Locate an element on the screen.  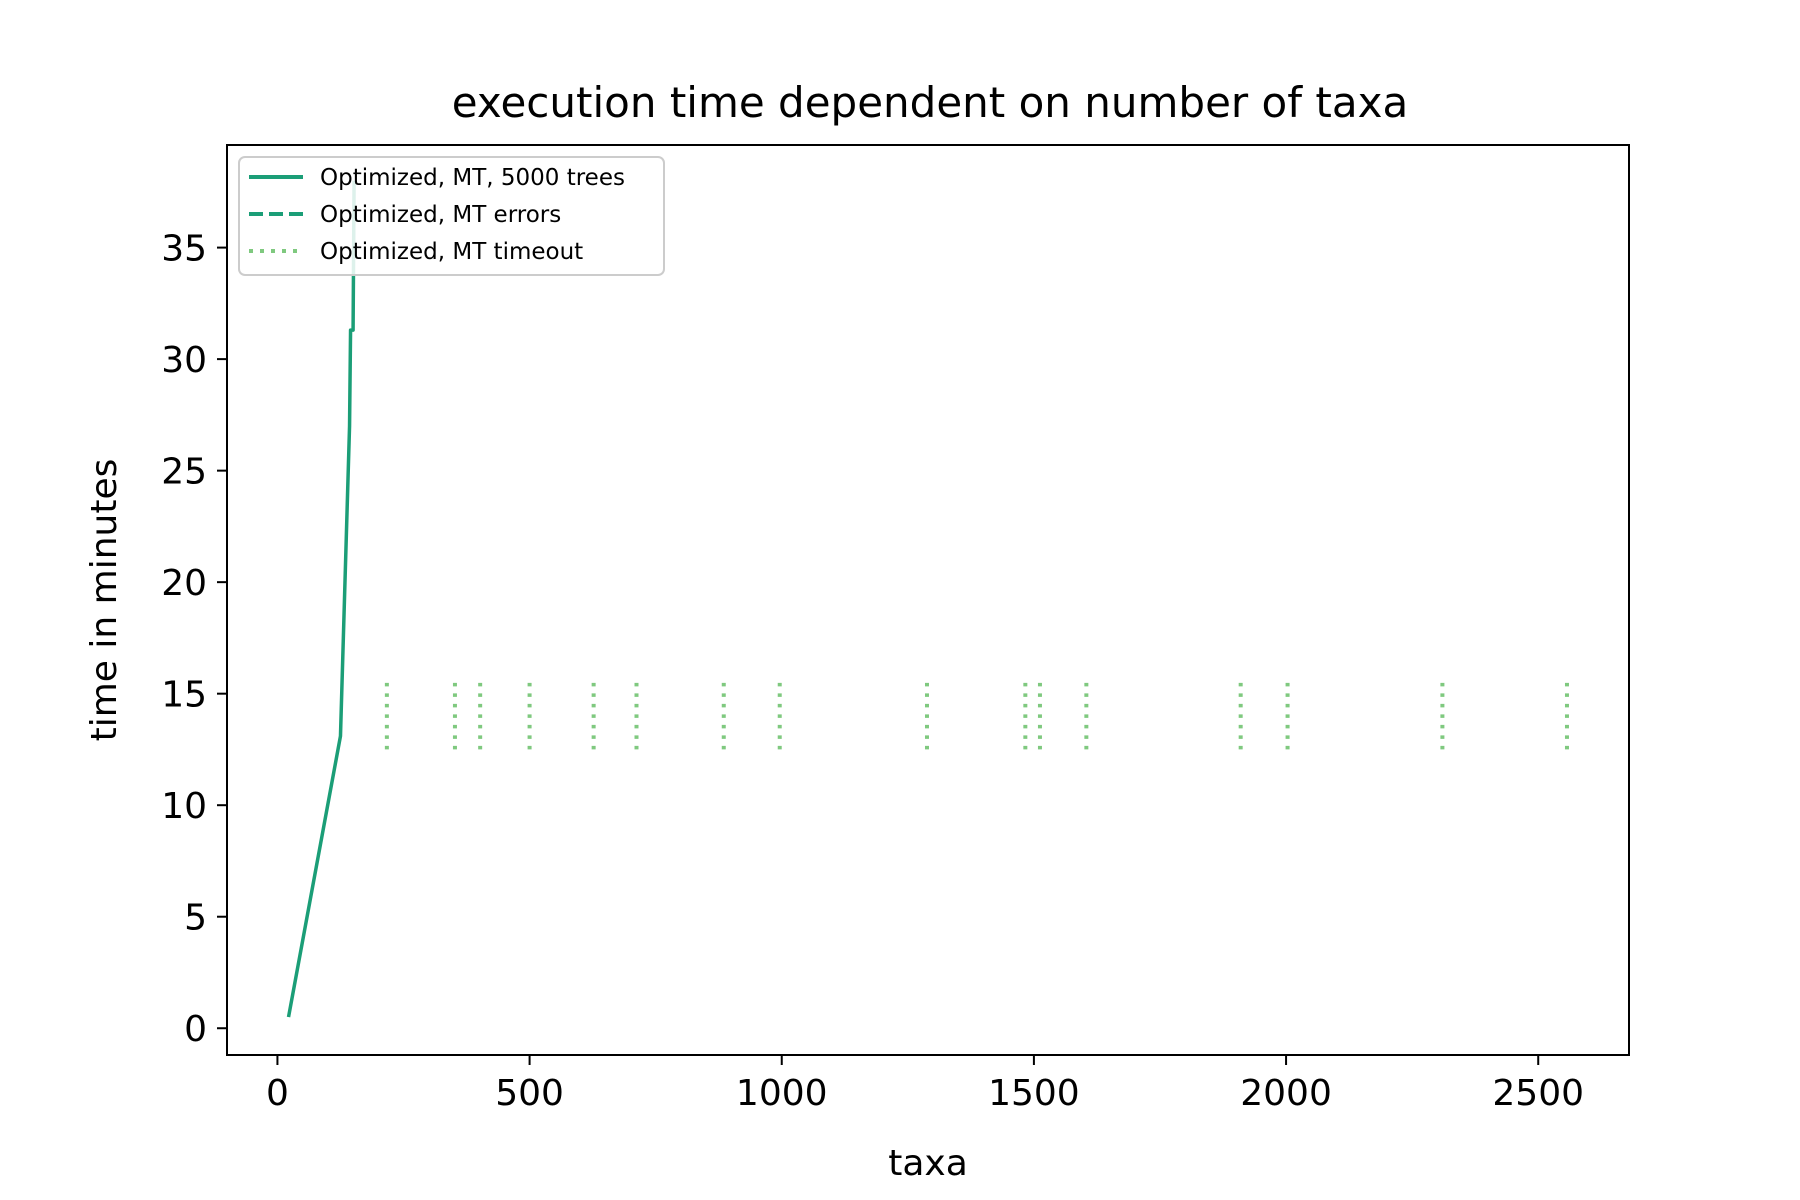
y-tick-label: 20 is located at coordinates (184, 583).